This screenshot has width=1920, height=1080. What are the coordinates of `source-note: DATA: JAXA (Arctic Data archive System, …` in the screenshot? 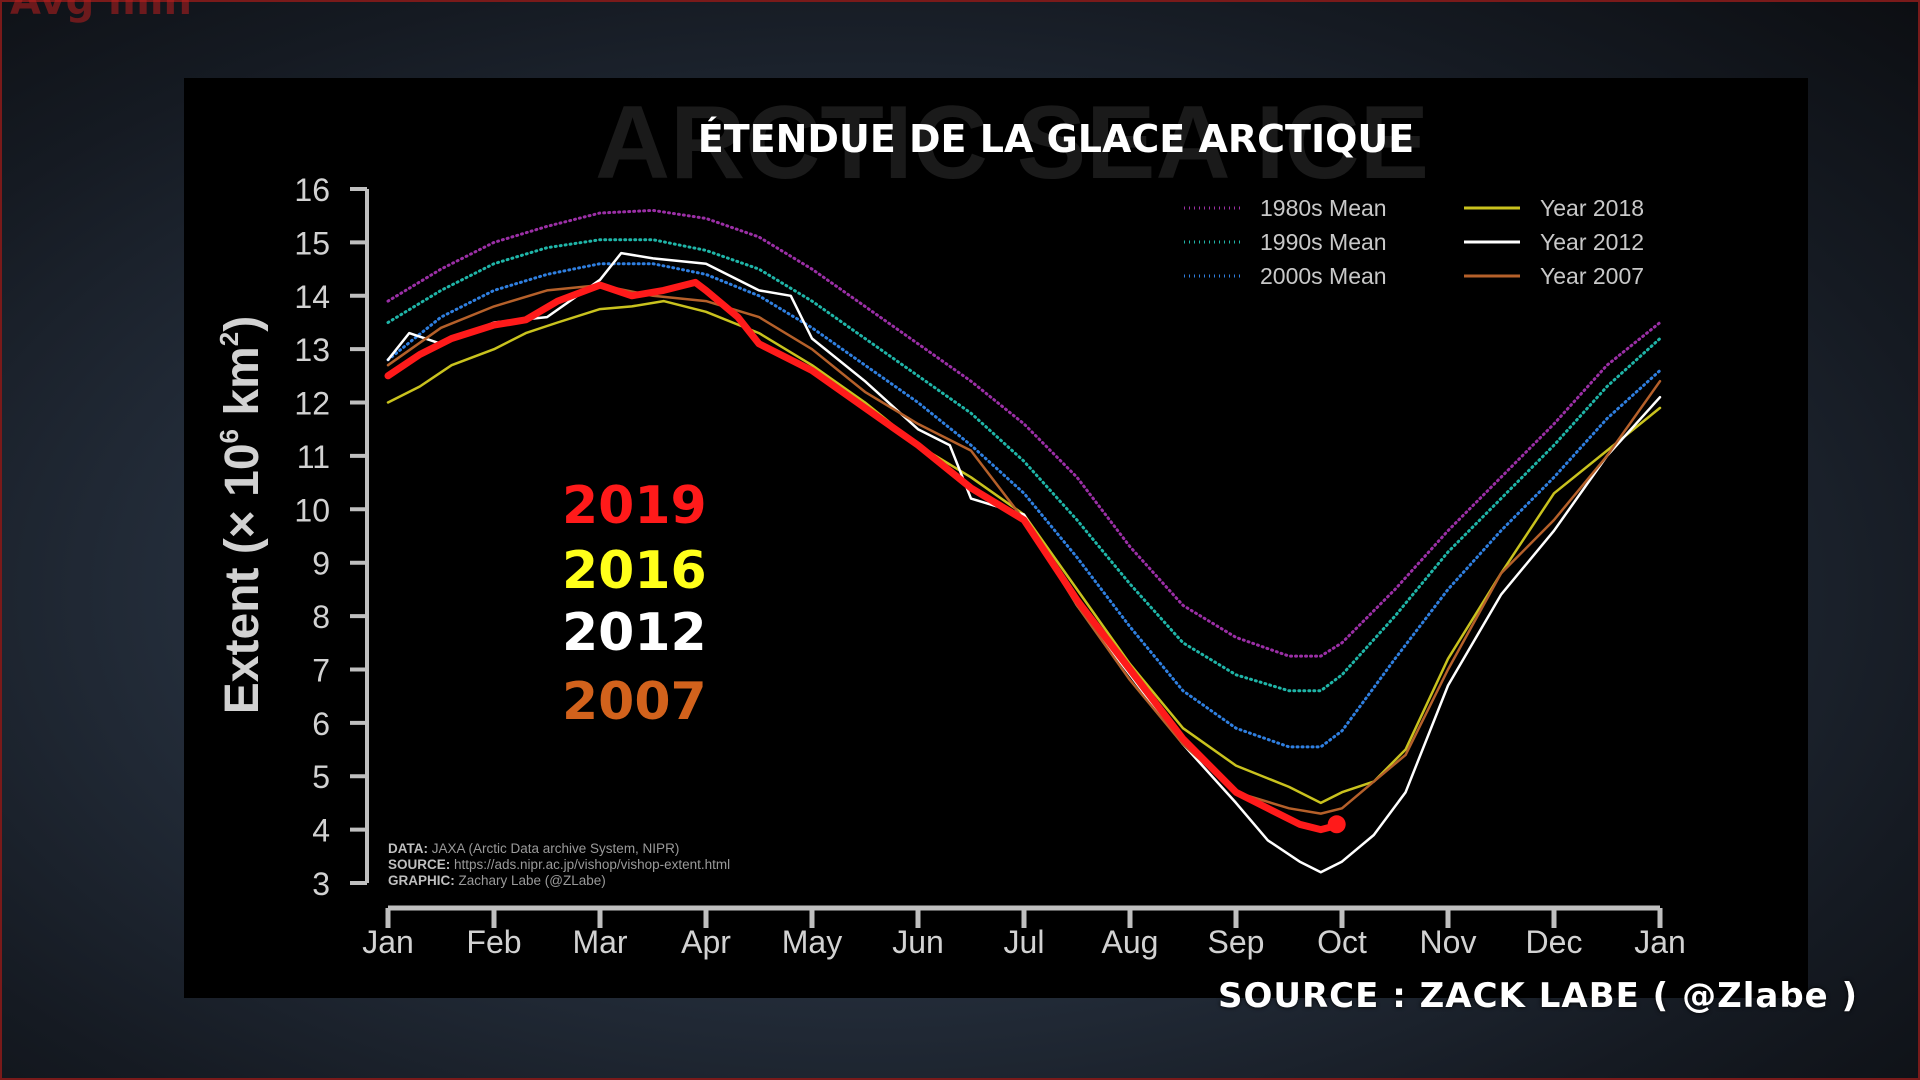 It's located at (533, 848).